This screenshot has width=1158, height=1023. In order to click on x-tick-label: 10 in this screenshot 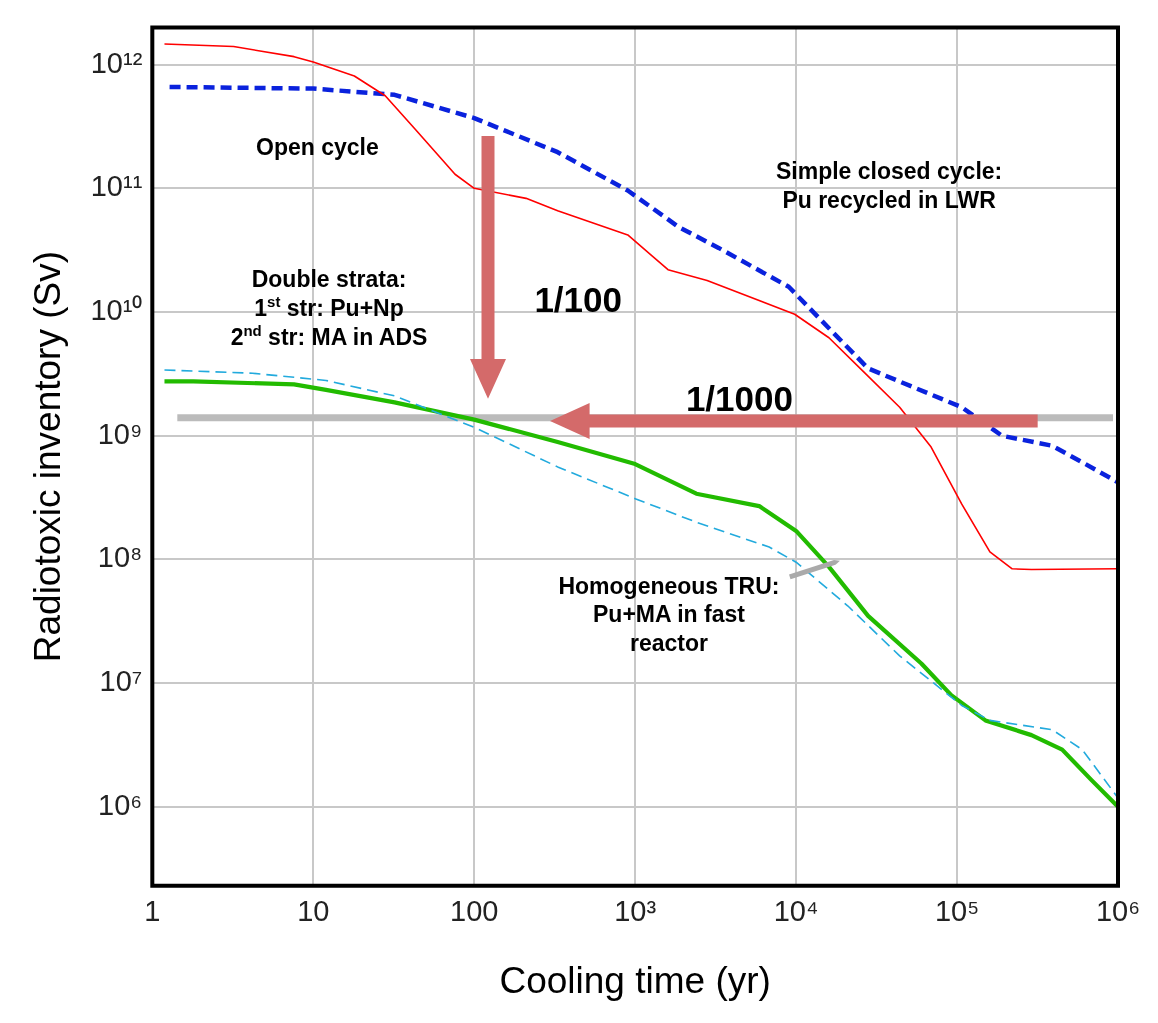, I will do `click(313, 911)`.